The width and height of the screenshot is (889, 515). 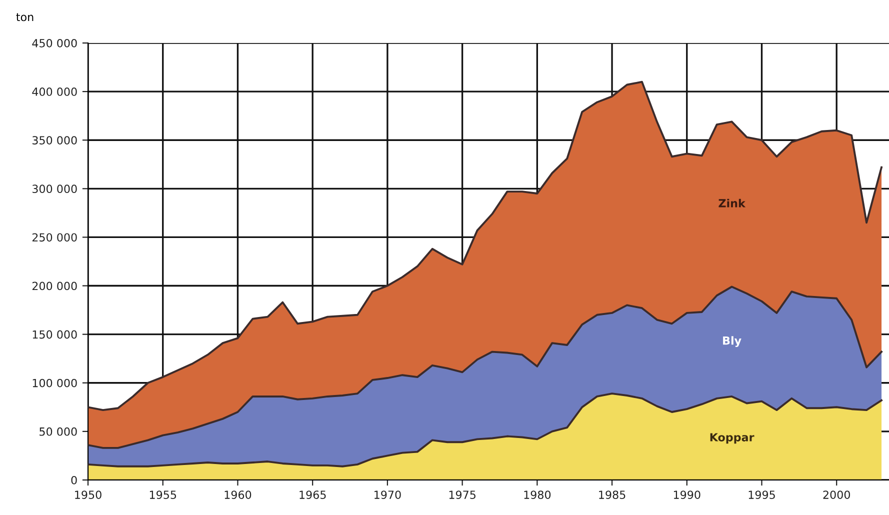 I want to click on x-tick-label: 2000, so click(x=836, y=494).